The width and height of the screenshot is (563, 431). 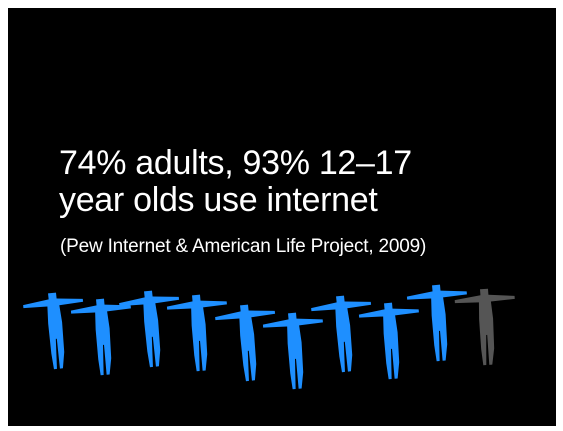 I want to click on headline-line-2: year olds use internet, so click(x=218, y=200).